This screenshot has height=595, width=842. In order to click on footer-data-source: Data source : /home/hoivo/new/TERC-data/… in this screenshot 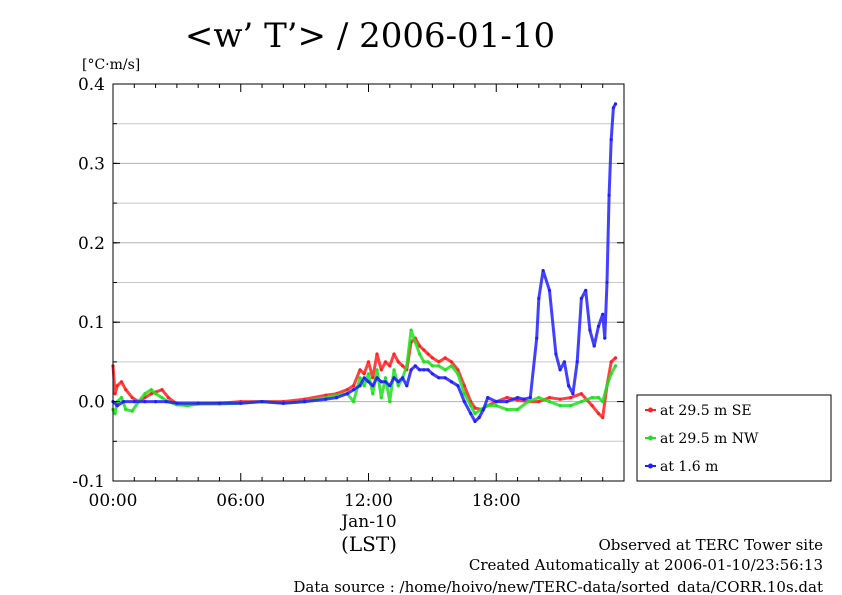, I will do `click(558, 586)`.